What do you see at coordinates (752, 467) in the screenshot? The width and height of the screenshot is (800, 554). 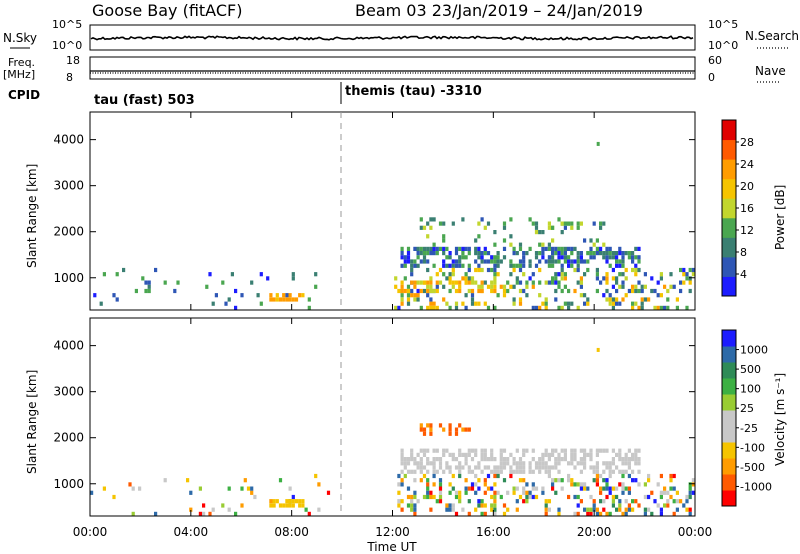 I see `colorbar-tick-label: -500` at bounding box center [752, 467].